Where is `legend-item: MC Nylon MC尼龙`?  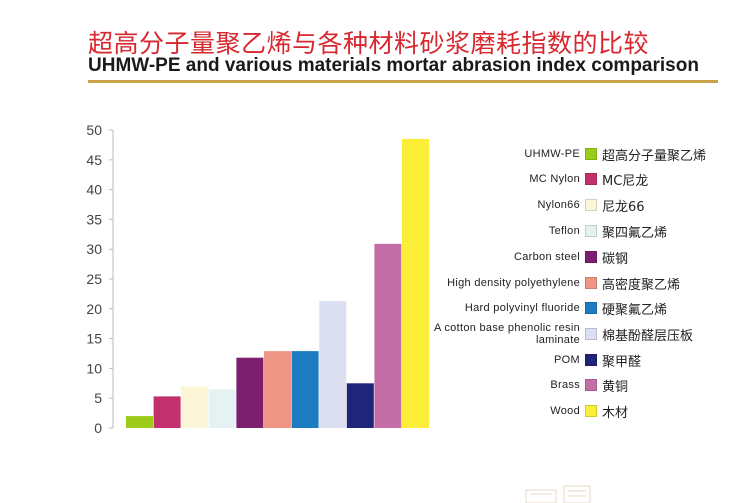 legend-item: MC Nylon MC尼龙 is located at coordinates (539, 179).